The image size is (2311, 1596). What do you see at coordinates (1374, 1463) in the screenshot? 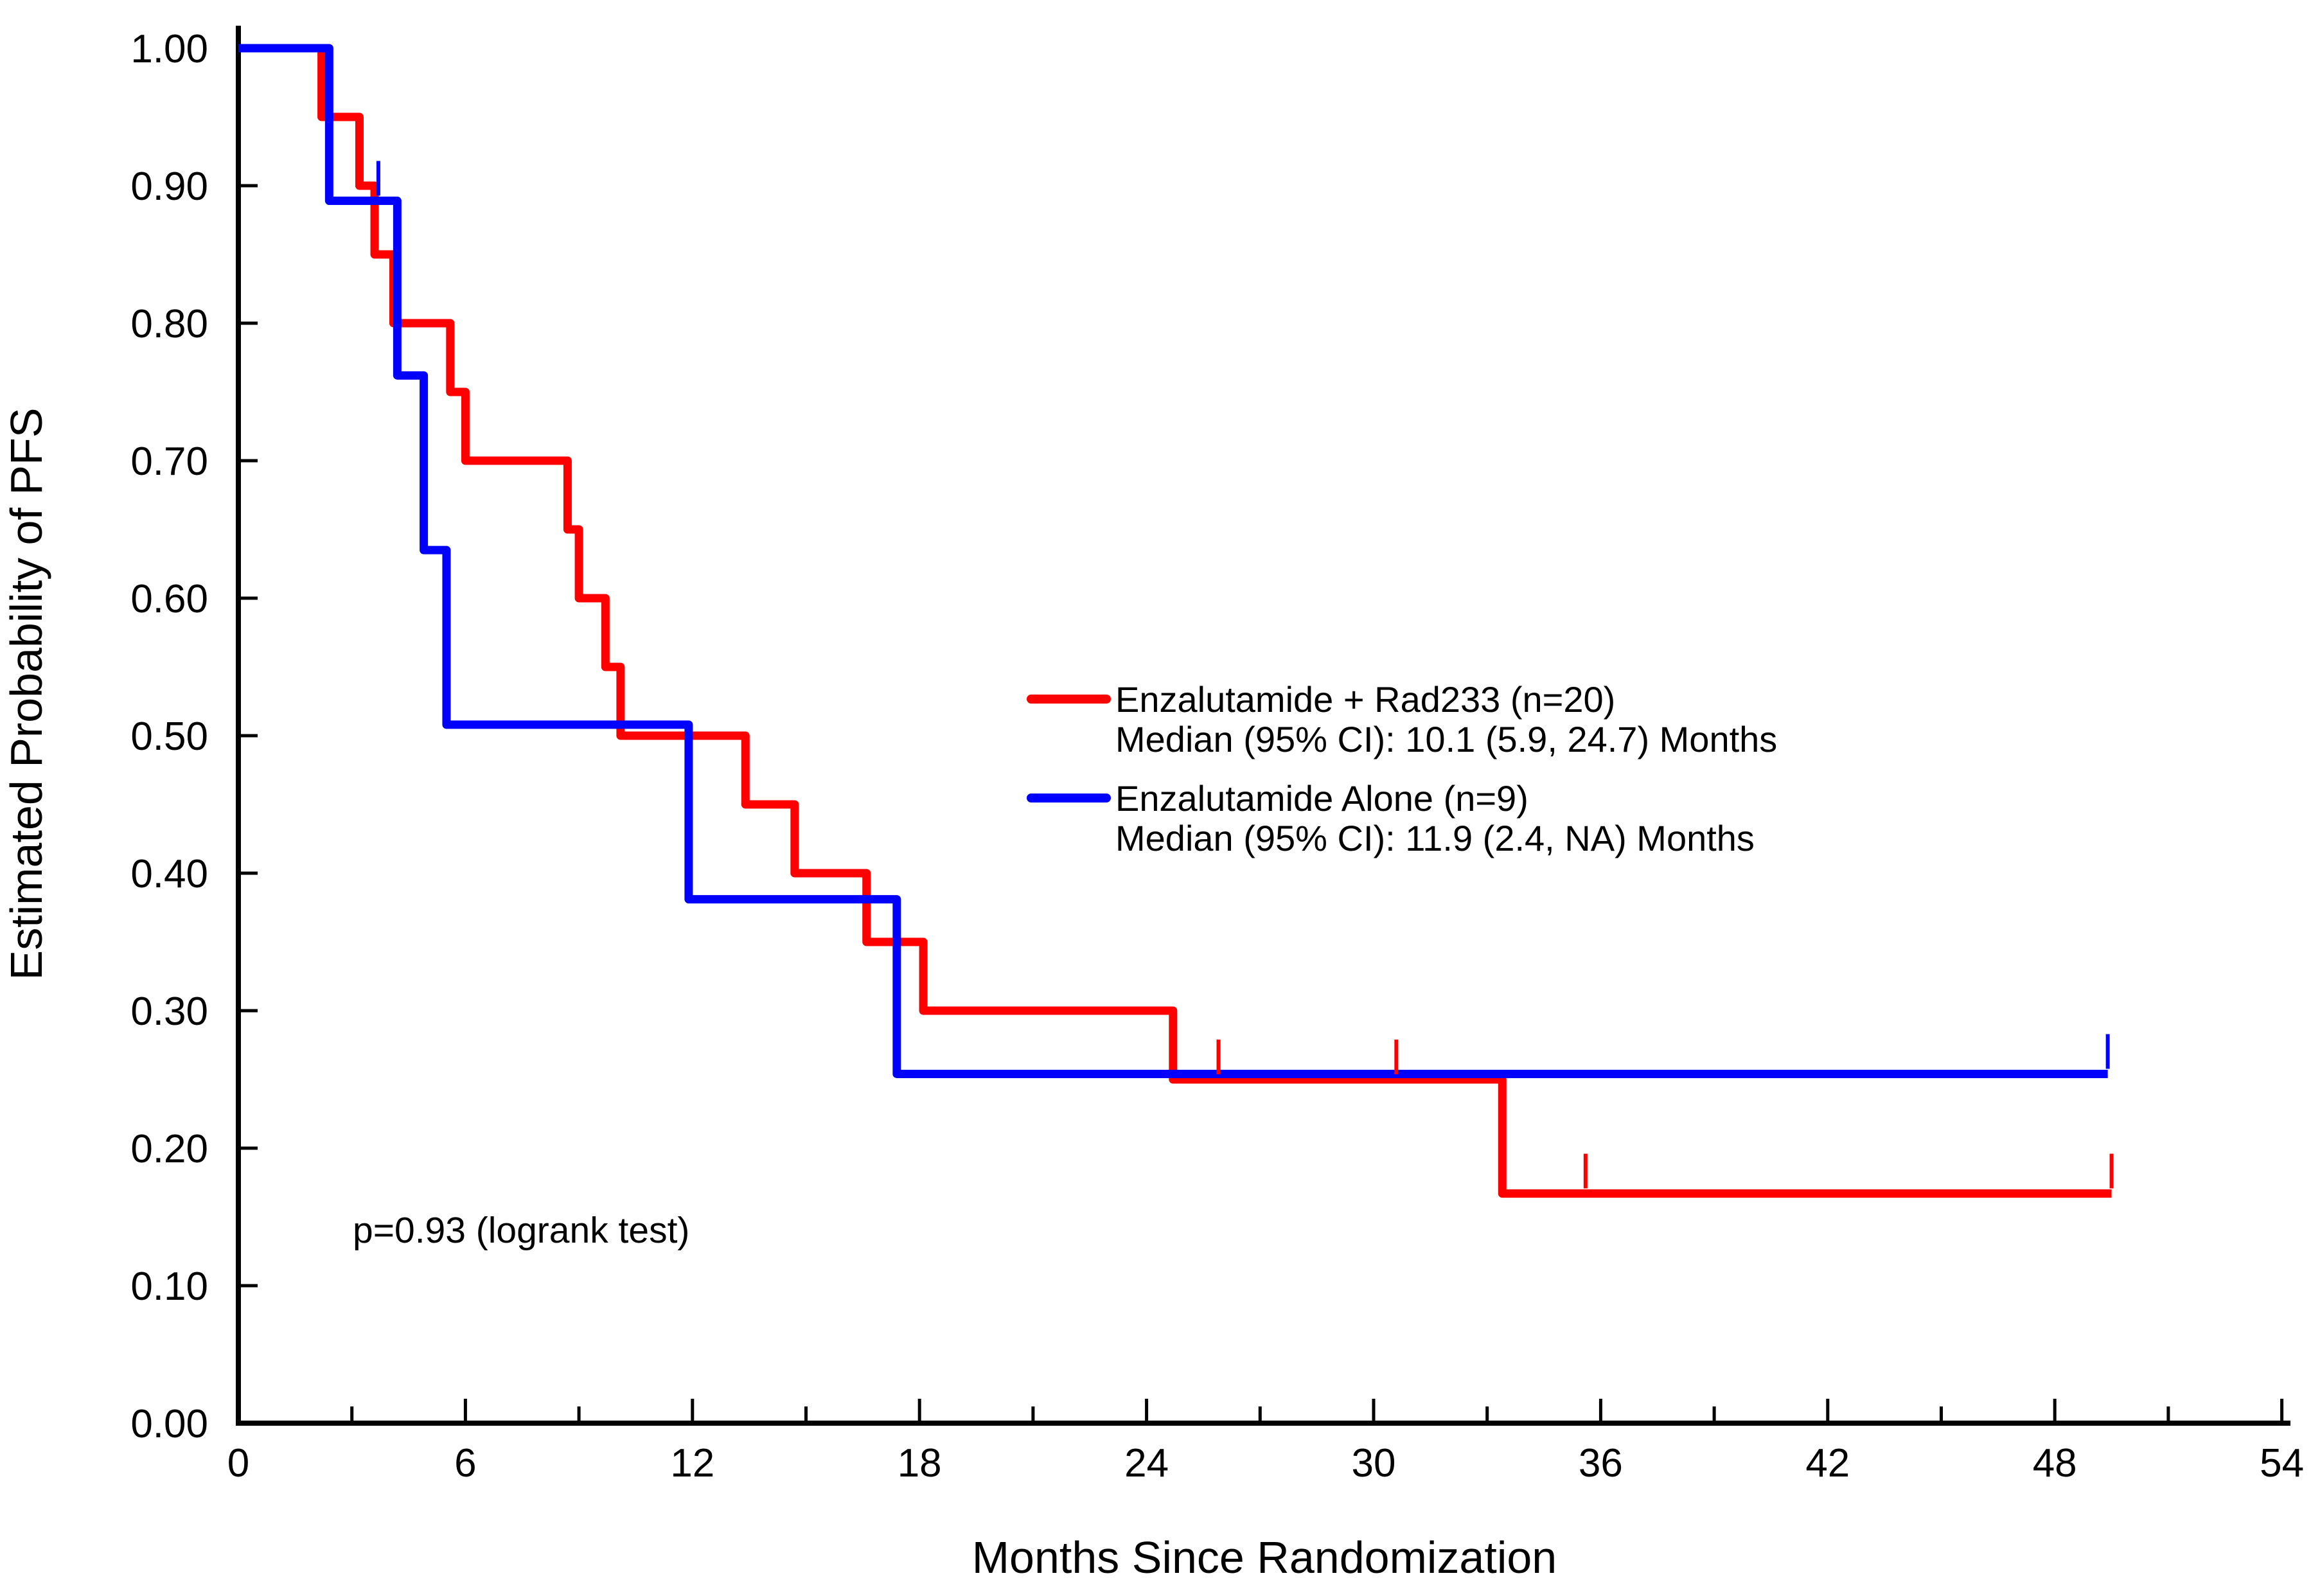
I see `x-tick-label: 30` at bounding box center [1374, 1463].